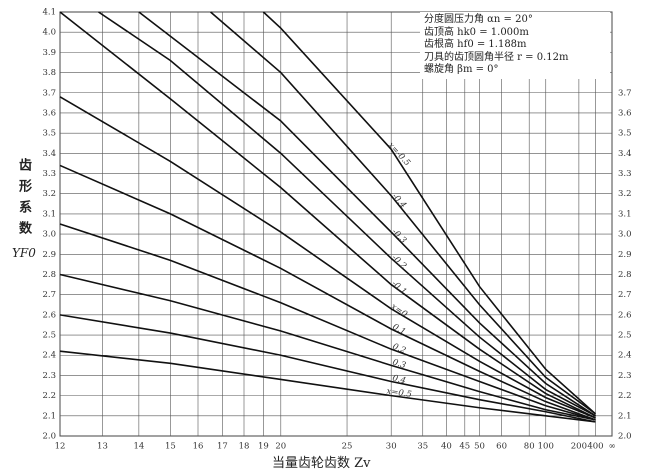 This screenshot has height=475, width=650. What do you see at coordinates (49, 416) in the screenshot?
I see `y-tick-label: 2.1` at bounding box center [49, 416].